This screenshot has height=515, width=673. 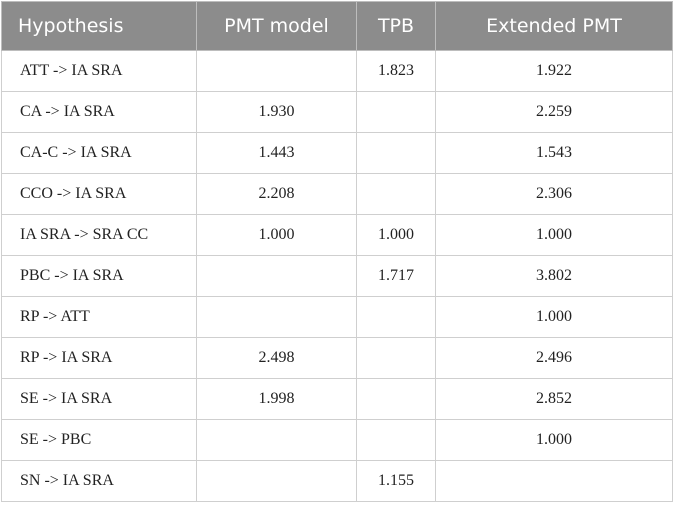 What do you see at coordinates (396, 26) in the screenshot?
I see `header-cell: TPB` at bounding box center [396, 26].